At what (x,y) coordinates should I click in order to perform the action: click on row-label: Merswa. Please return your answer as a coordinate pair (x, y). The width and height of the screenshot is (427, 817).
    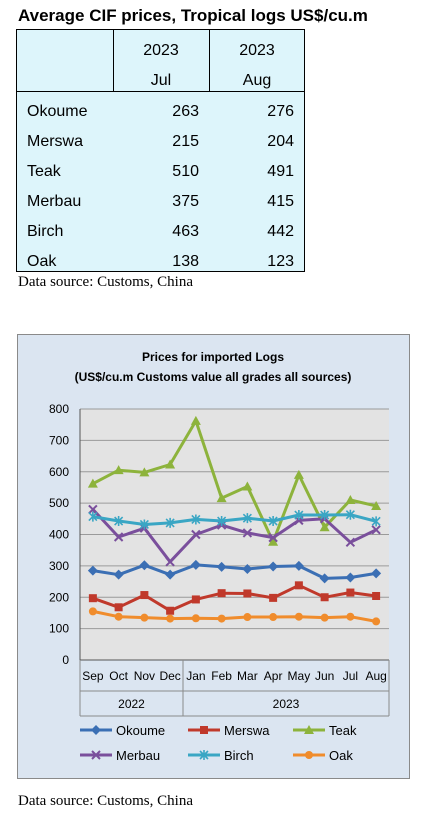
    Looking at the image, I should click on (55, 141).